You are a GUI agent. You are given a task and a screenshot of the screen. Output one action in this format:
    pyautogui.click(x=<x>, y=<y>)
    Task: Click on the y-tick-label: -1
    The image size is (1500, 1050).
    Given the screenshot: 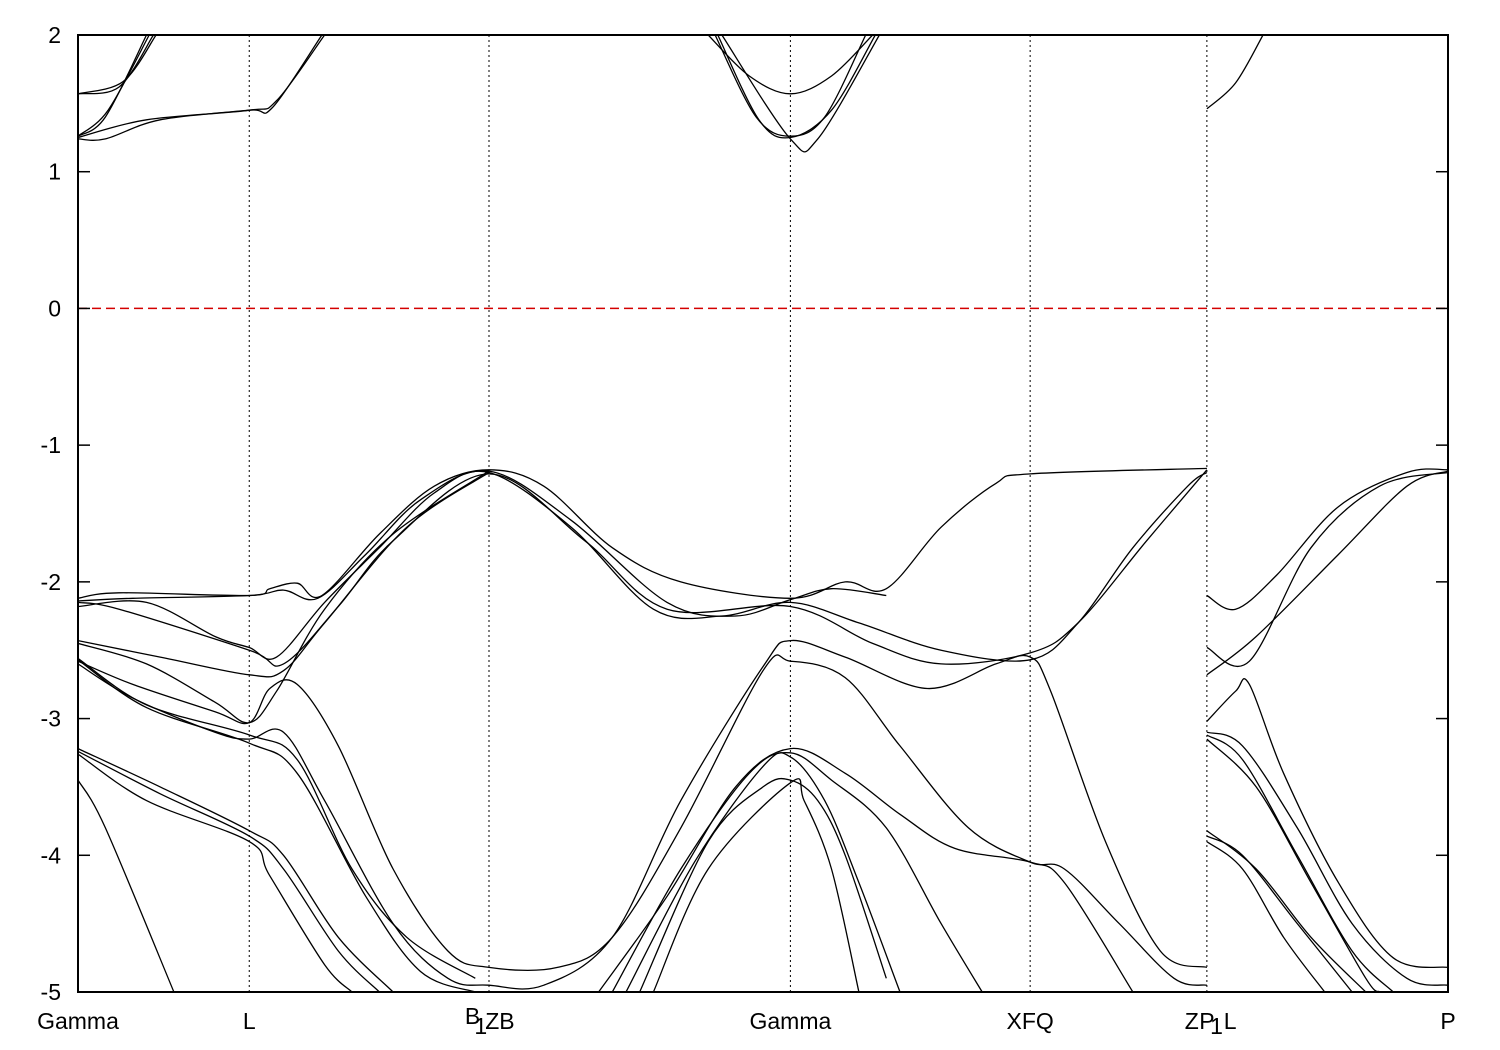 What is the action you would take?
    pyautogui.click(x=51, y=445)
    